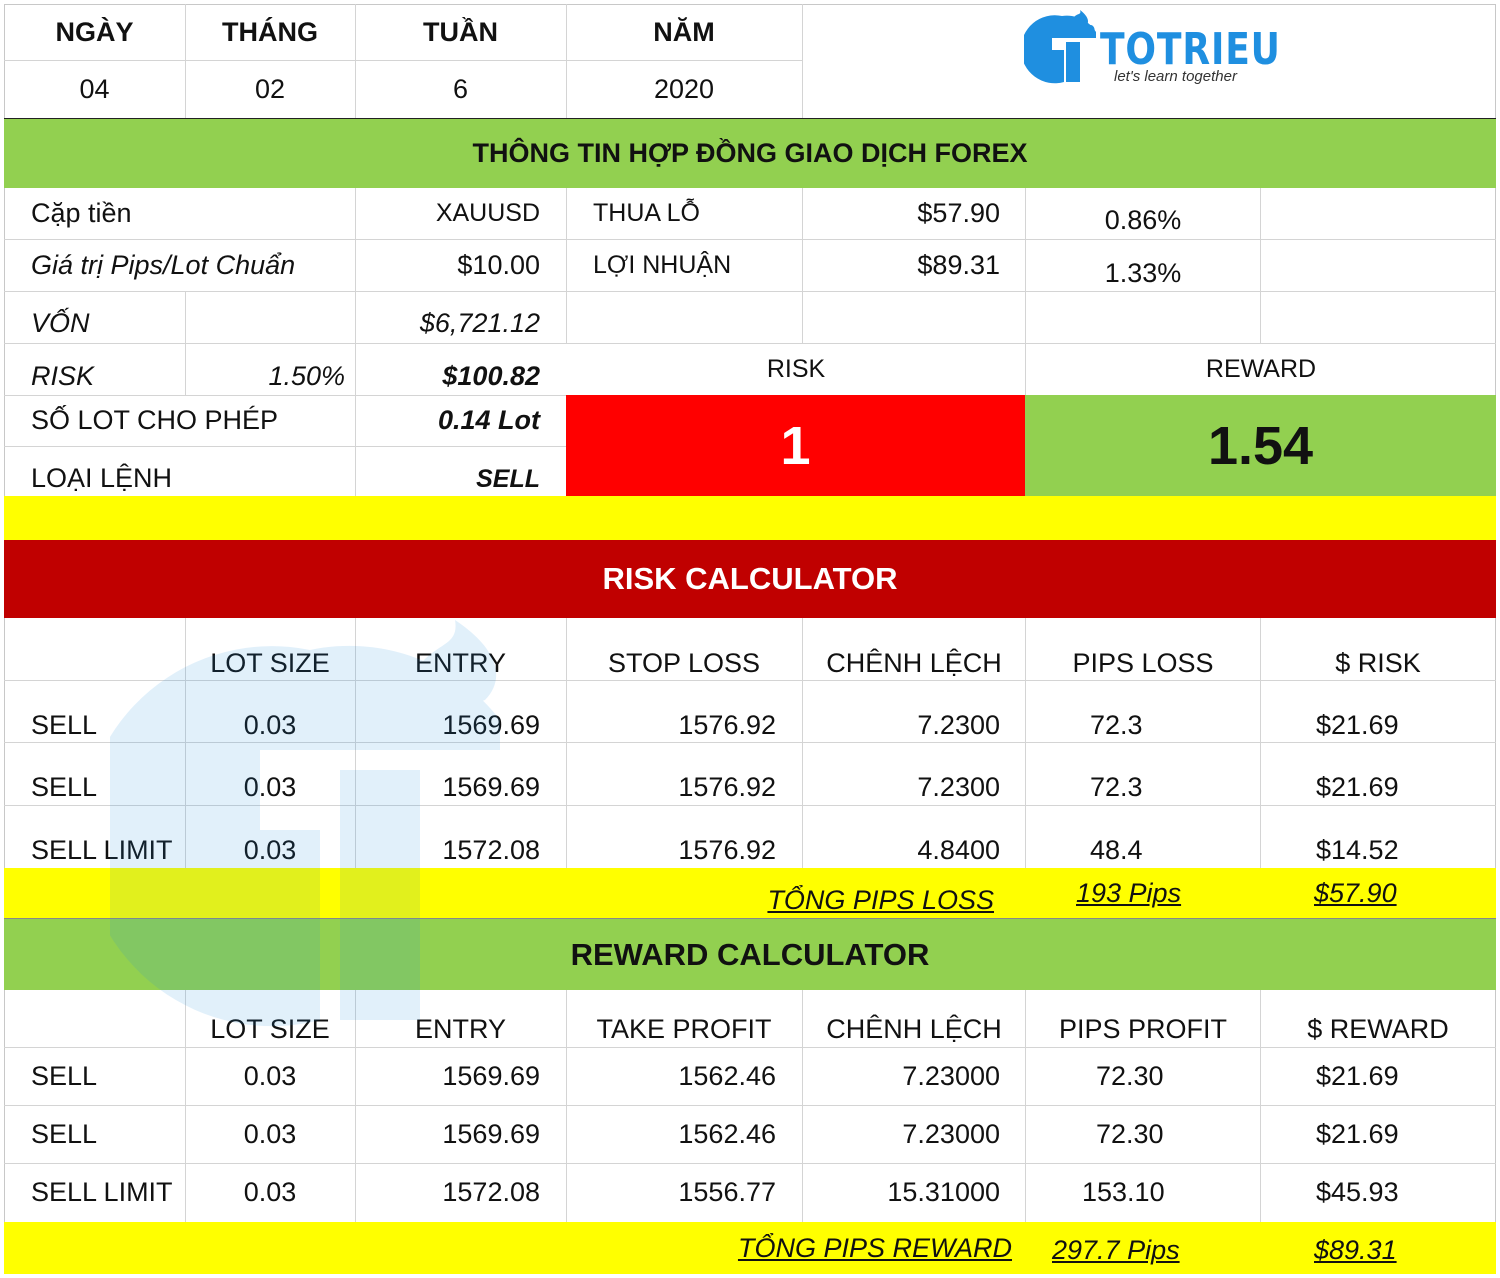  Describe the element at coordinates (1129, 892) in the screenshot. I see `risk-total-pips: 193 Pips` at that location.